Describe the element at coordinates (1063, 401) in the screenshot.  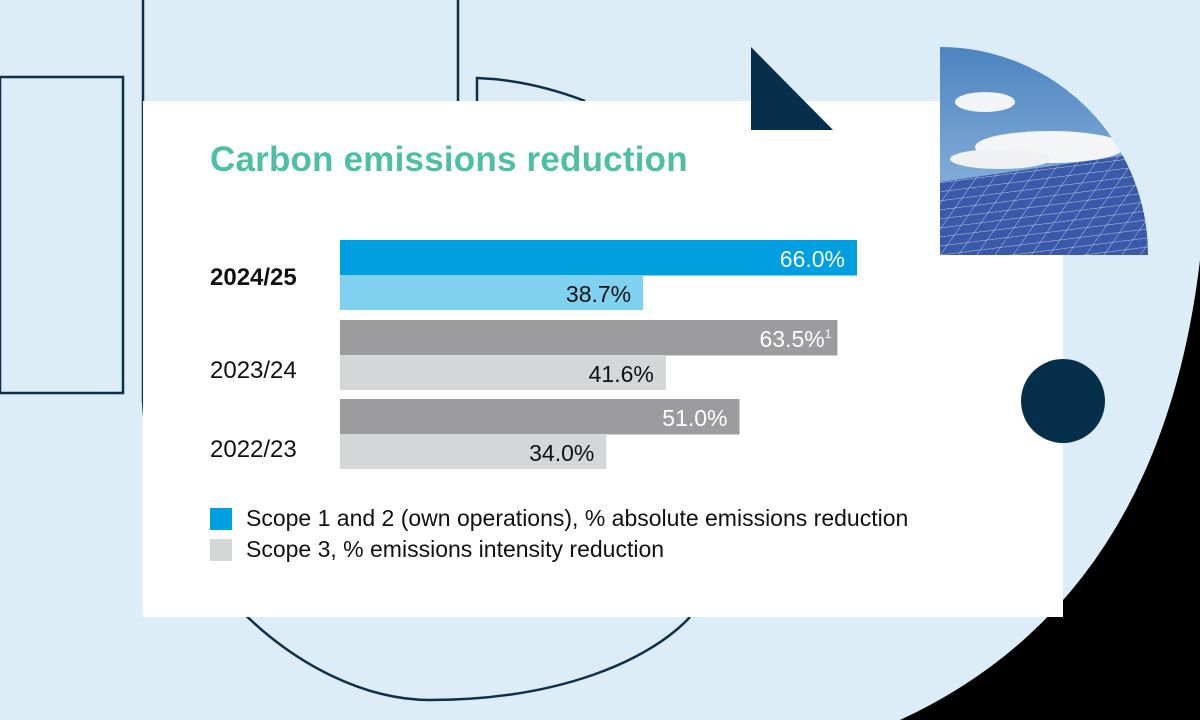
I see `circle-decoration` at that location.